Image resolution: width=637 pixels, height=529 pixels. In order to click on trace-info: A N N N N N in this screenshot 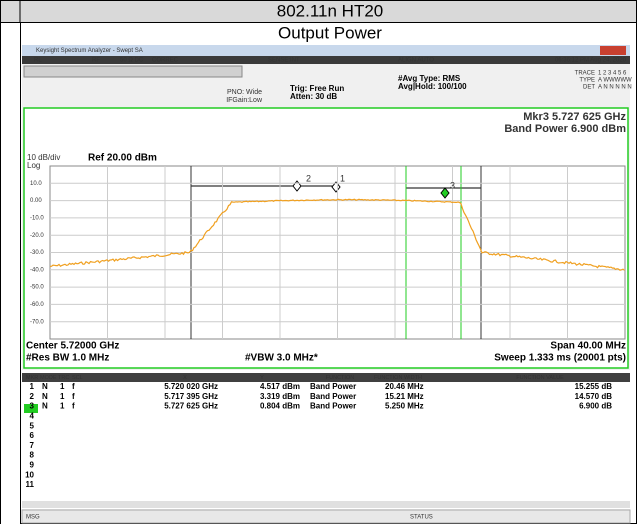, I will do `click(615, 88)`.